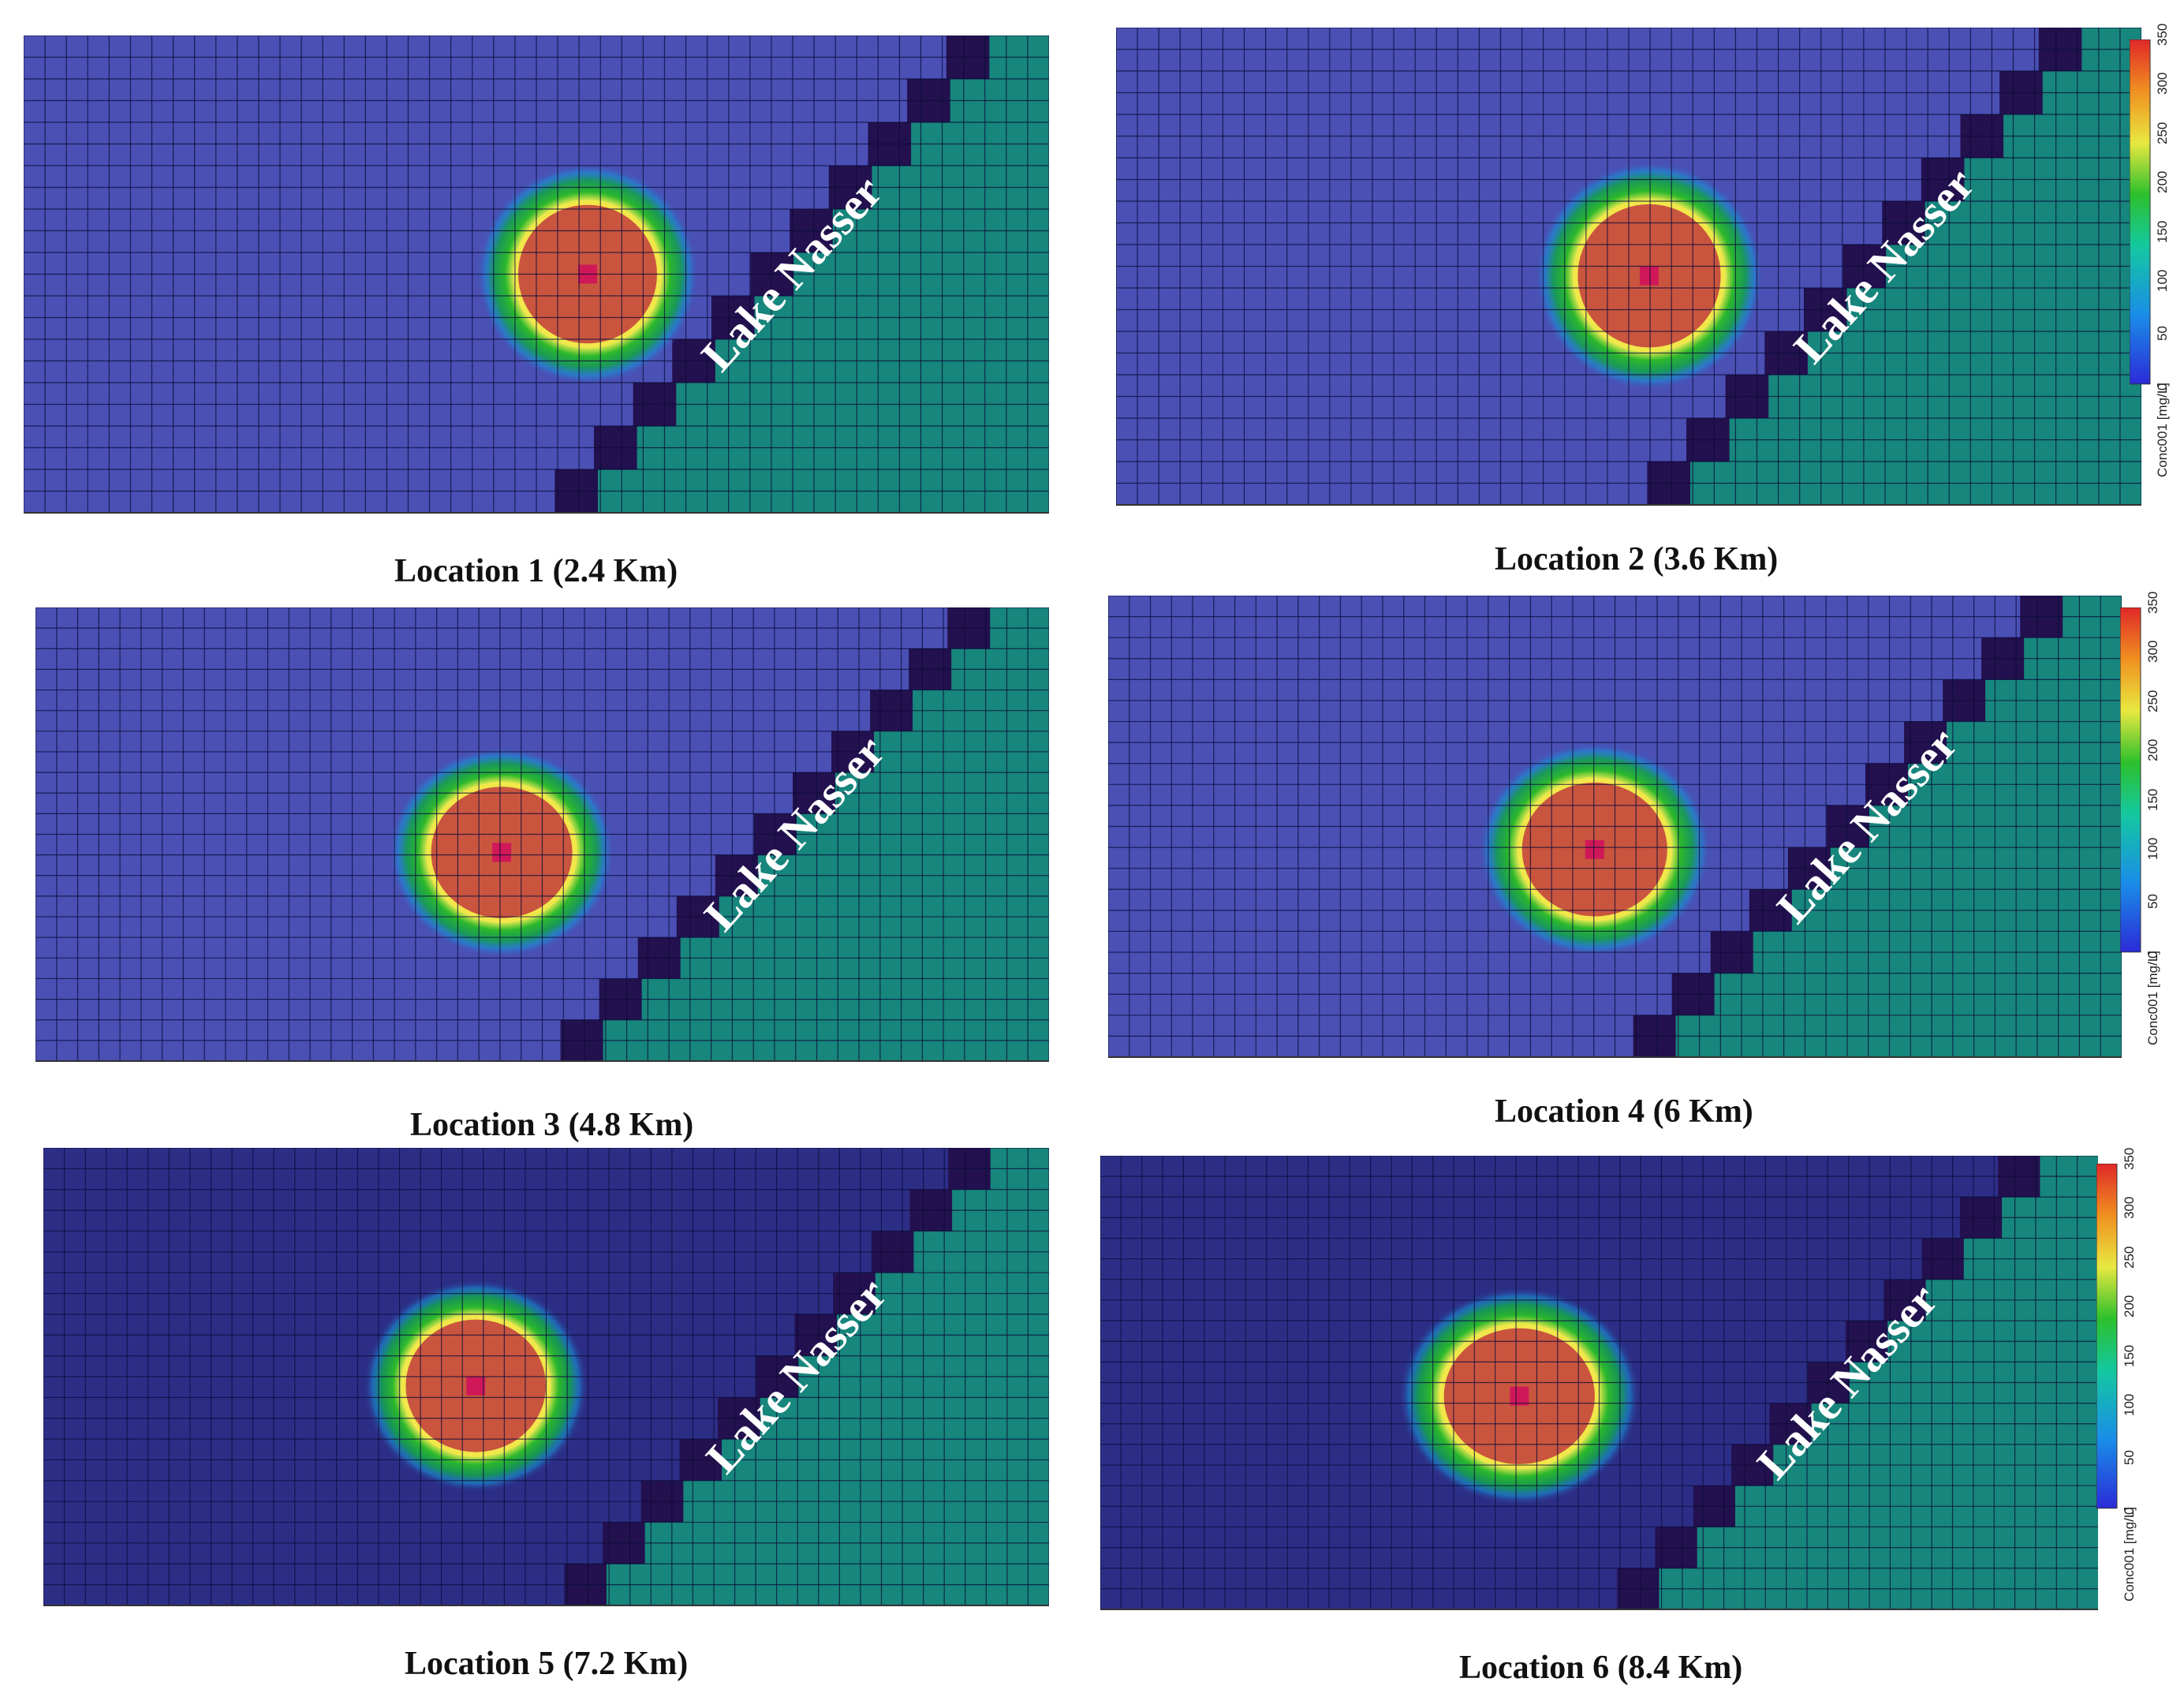 The height and width of the screenshot is (1708, 2184). Describe the element at coordinates (536, 571) in the screenshot. I see `caption-location-1: Location 1 (2.4 Km)` at that location.